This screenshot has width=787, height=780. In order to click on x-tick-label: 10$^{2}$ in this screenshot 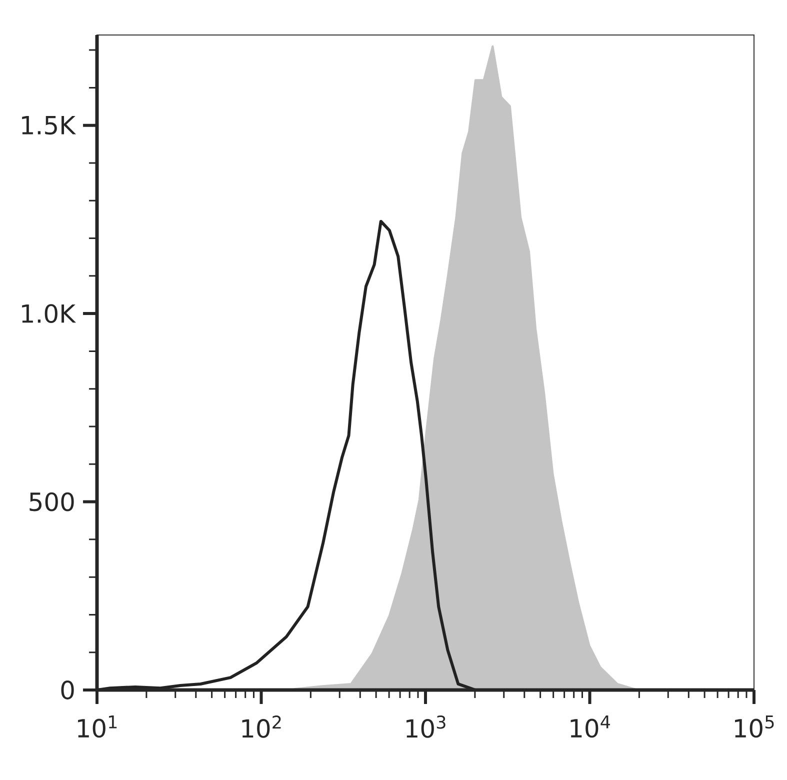, I will do `click(261, 727)`.